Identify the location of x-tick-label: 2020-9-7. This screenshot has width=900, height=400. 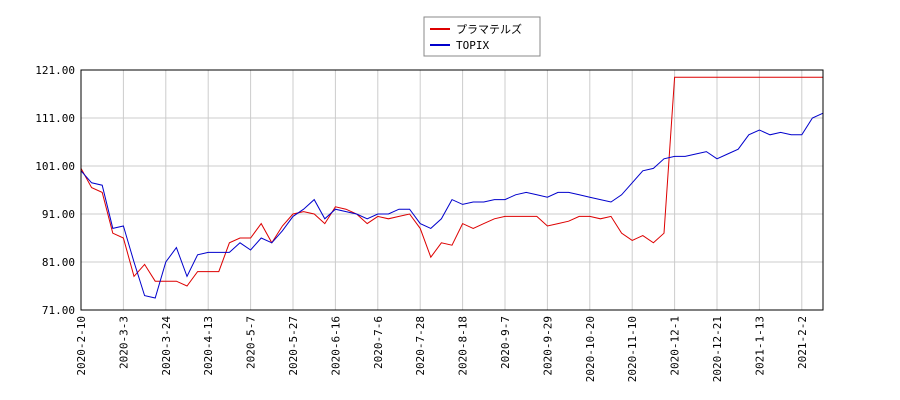
(505, 342).